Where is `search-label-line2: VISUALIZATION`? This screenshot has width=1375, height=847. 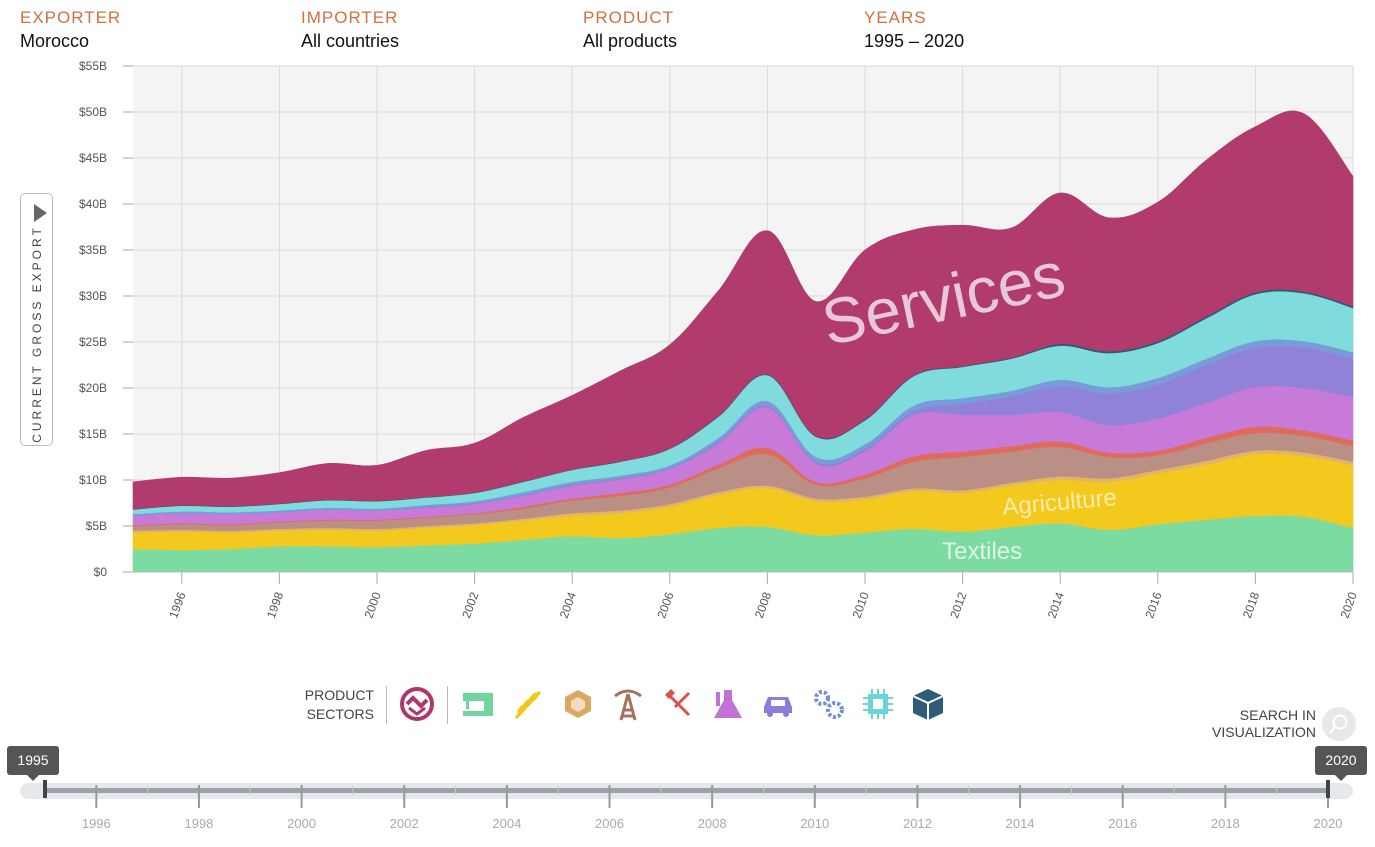
search-label-line2: VISUALIZATION is located at coordinates (1264, 732).